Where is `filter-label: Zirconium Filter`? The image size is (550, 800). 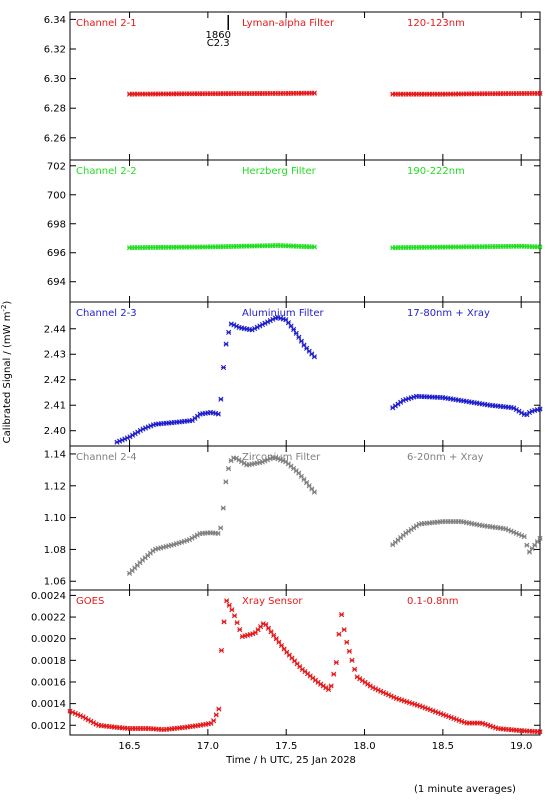 filter-label: Zirconium Filter is located at coordinates (281, 457).